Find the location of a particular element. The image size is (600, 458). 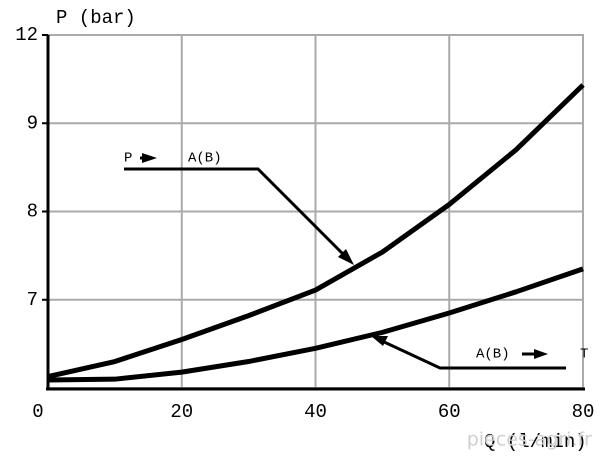

x-tick-label: 40 is located at coordinates (315, 412).